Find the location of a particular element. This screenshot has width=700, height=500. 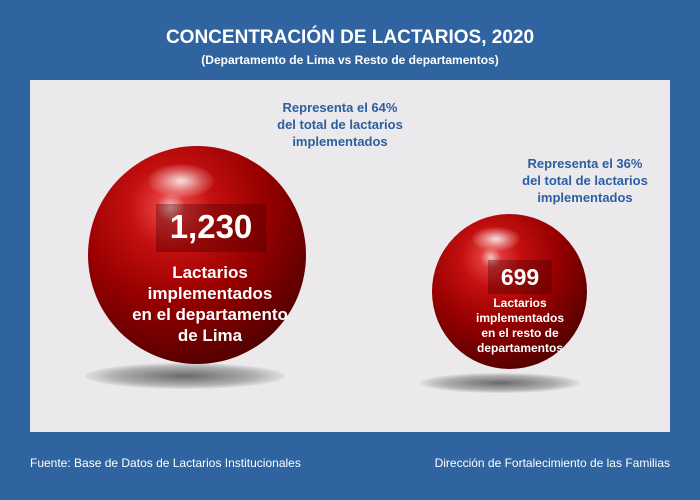

value-box-lima is located at coordinates (211, 228).